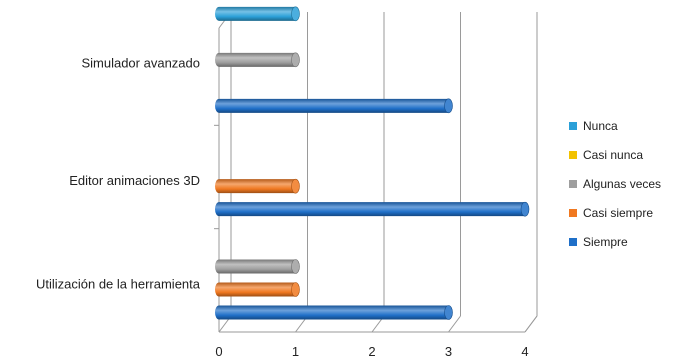  Describe the element at coordinates (531, 324) in the screenshot. I see `floor-right-edge` at that location.